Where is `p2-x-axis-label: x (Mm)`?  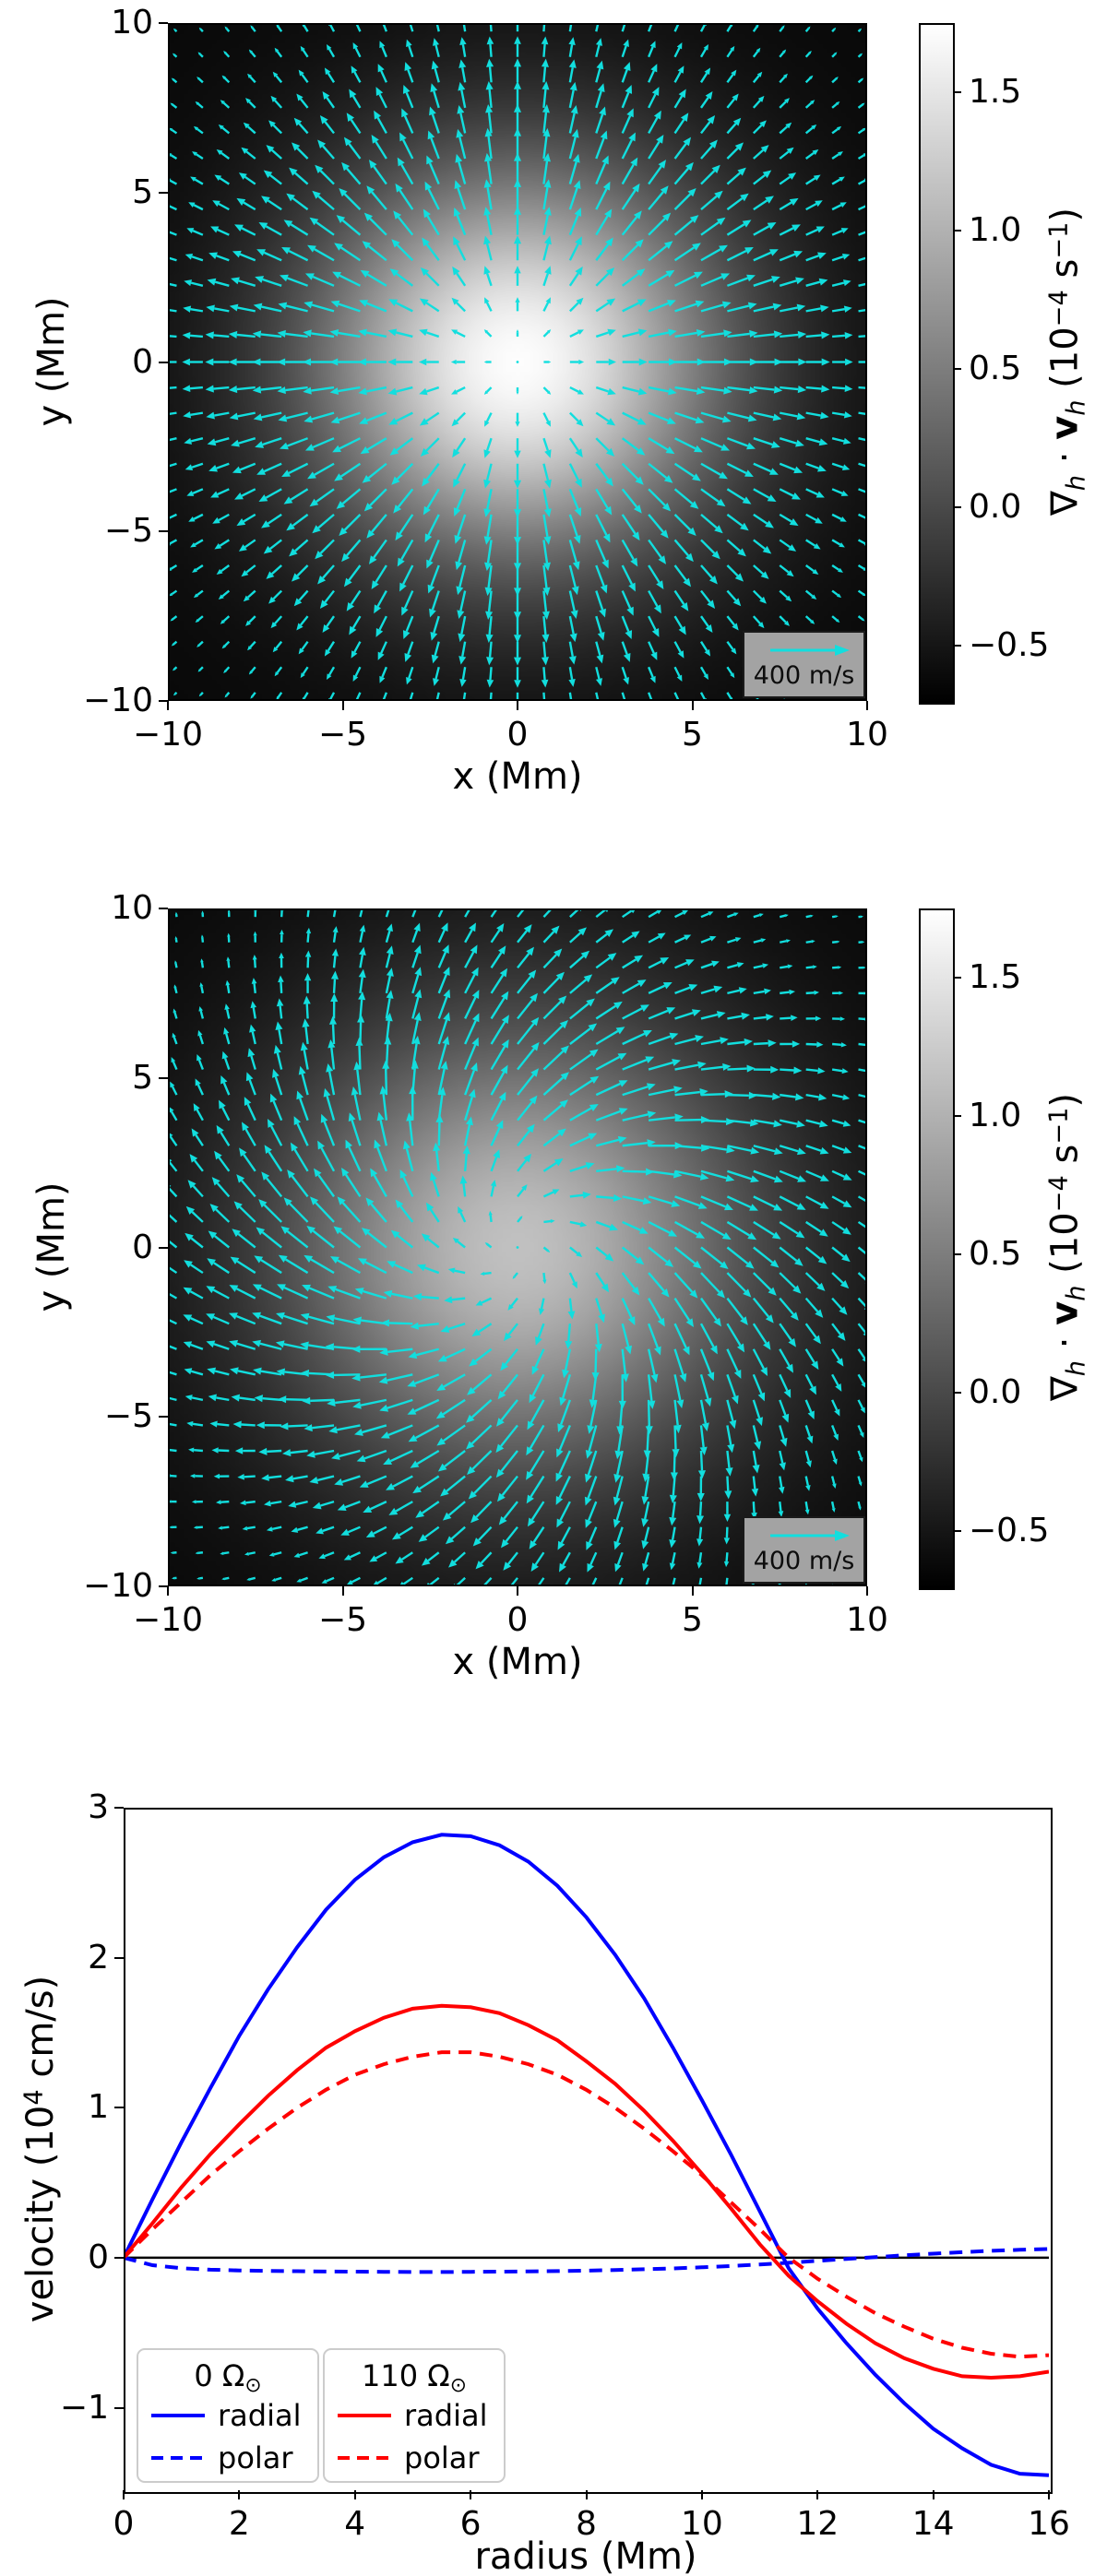 p2-x-axis-label: x (Mm) is located at coordinates (517, 1662).